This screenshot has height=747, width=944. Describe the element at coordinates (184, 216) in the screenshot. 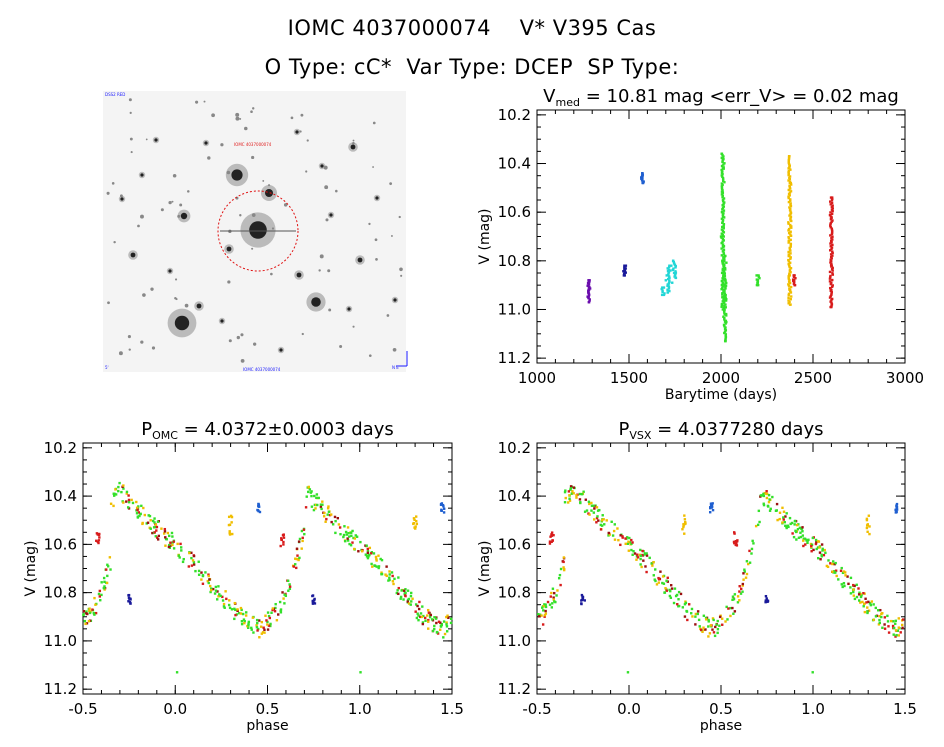

I see `star` at that location.